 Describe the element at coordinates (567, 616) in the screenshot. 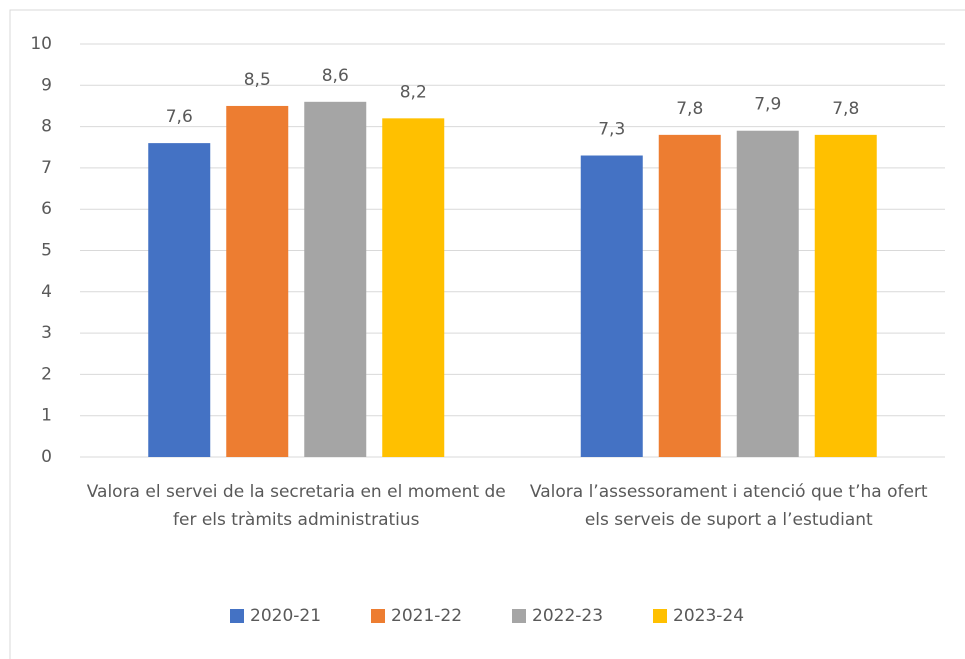

I see `legend-label: 2022-23` at that location.